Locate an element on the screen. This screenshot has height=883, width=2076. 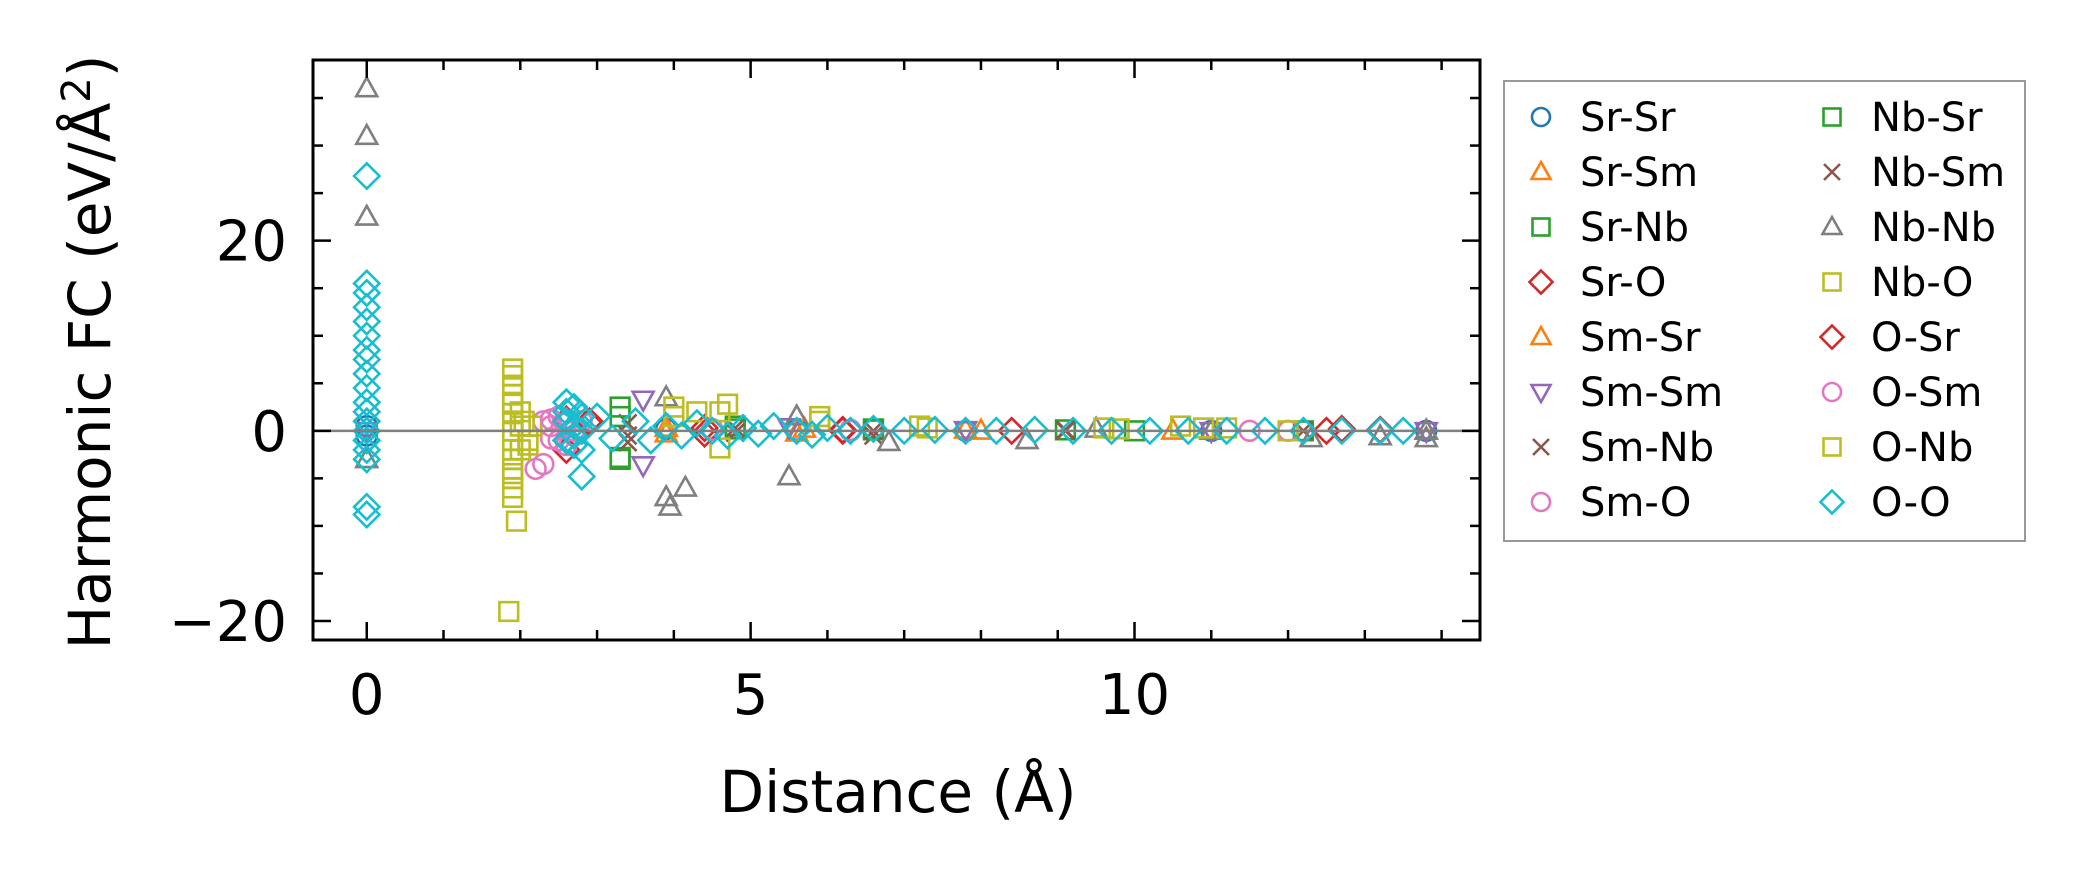
legend-item: Sr-Sm is located at coordinates (1613, 173).